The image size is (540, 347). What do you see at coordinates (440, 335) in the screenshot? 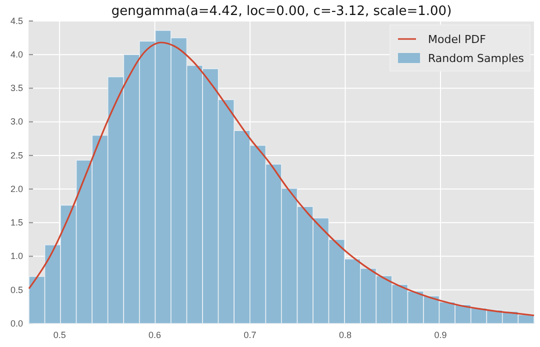
I see `x-tick-label: 0.9` at bounding box center [440, 335].